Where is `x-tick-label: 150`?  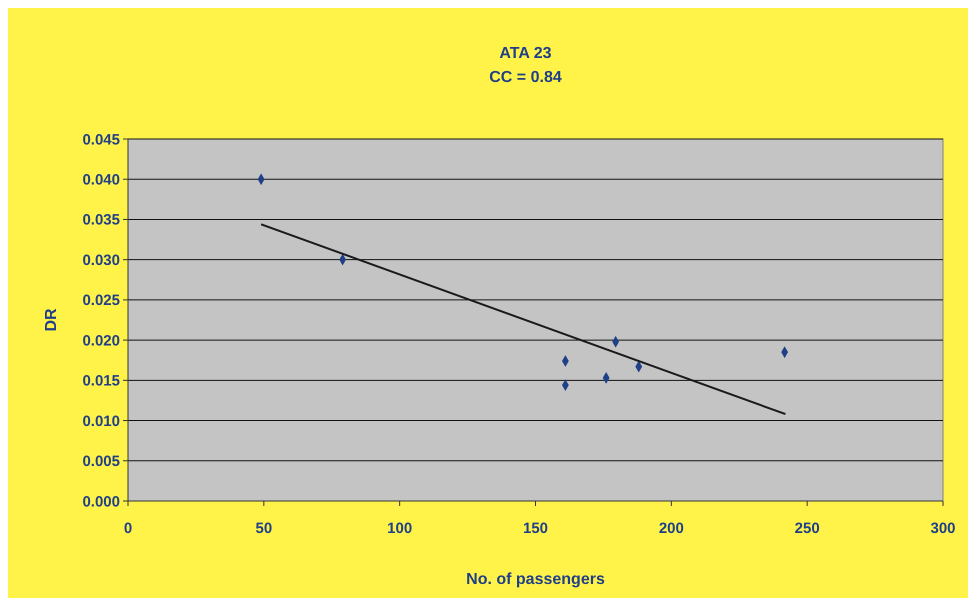
x-tick-label: 150 is located at coordinates (535, 528).